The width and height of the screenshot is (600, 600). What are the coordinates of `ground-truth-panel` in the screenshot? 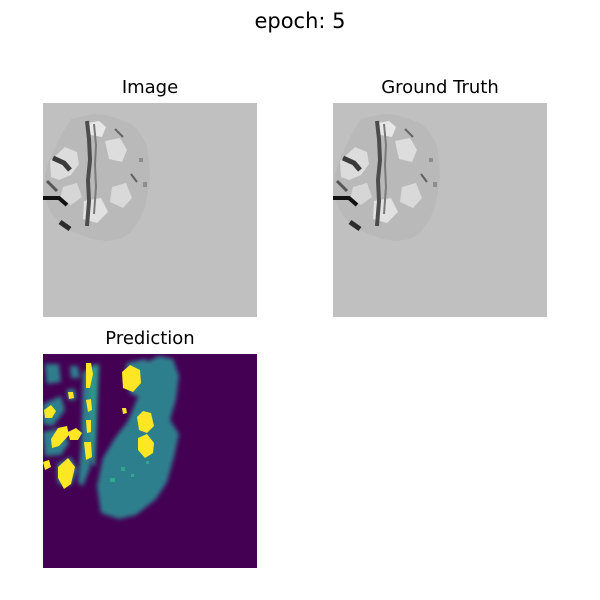 It's located at (440, 210).